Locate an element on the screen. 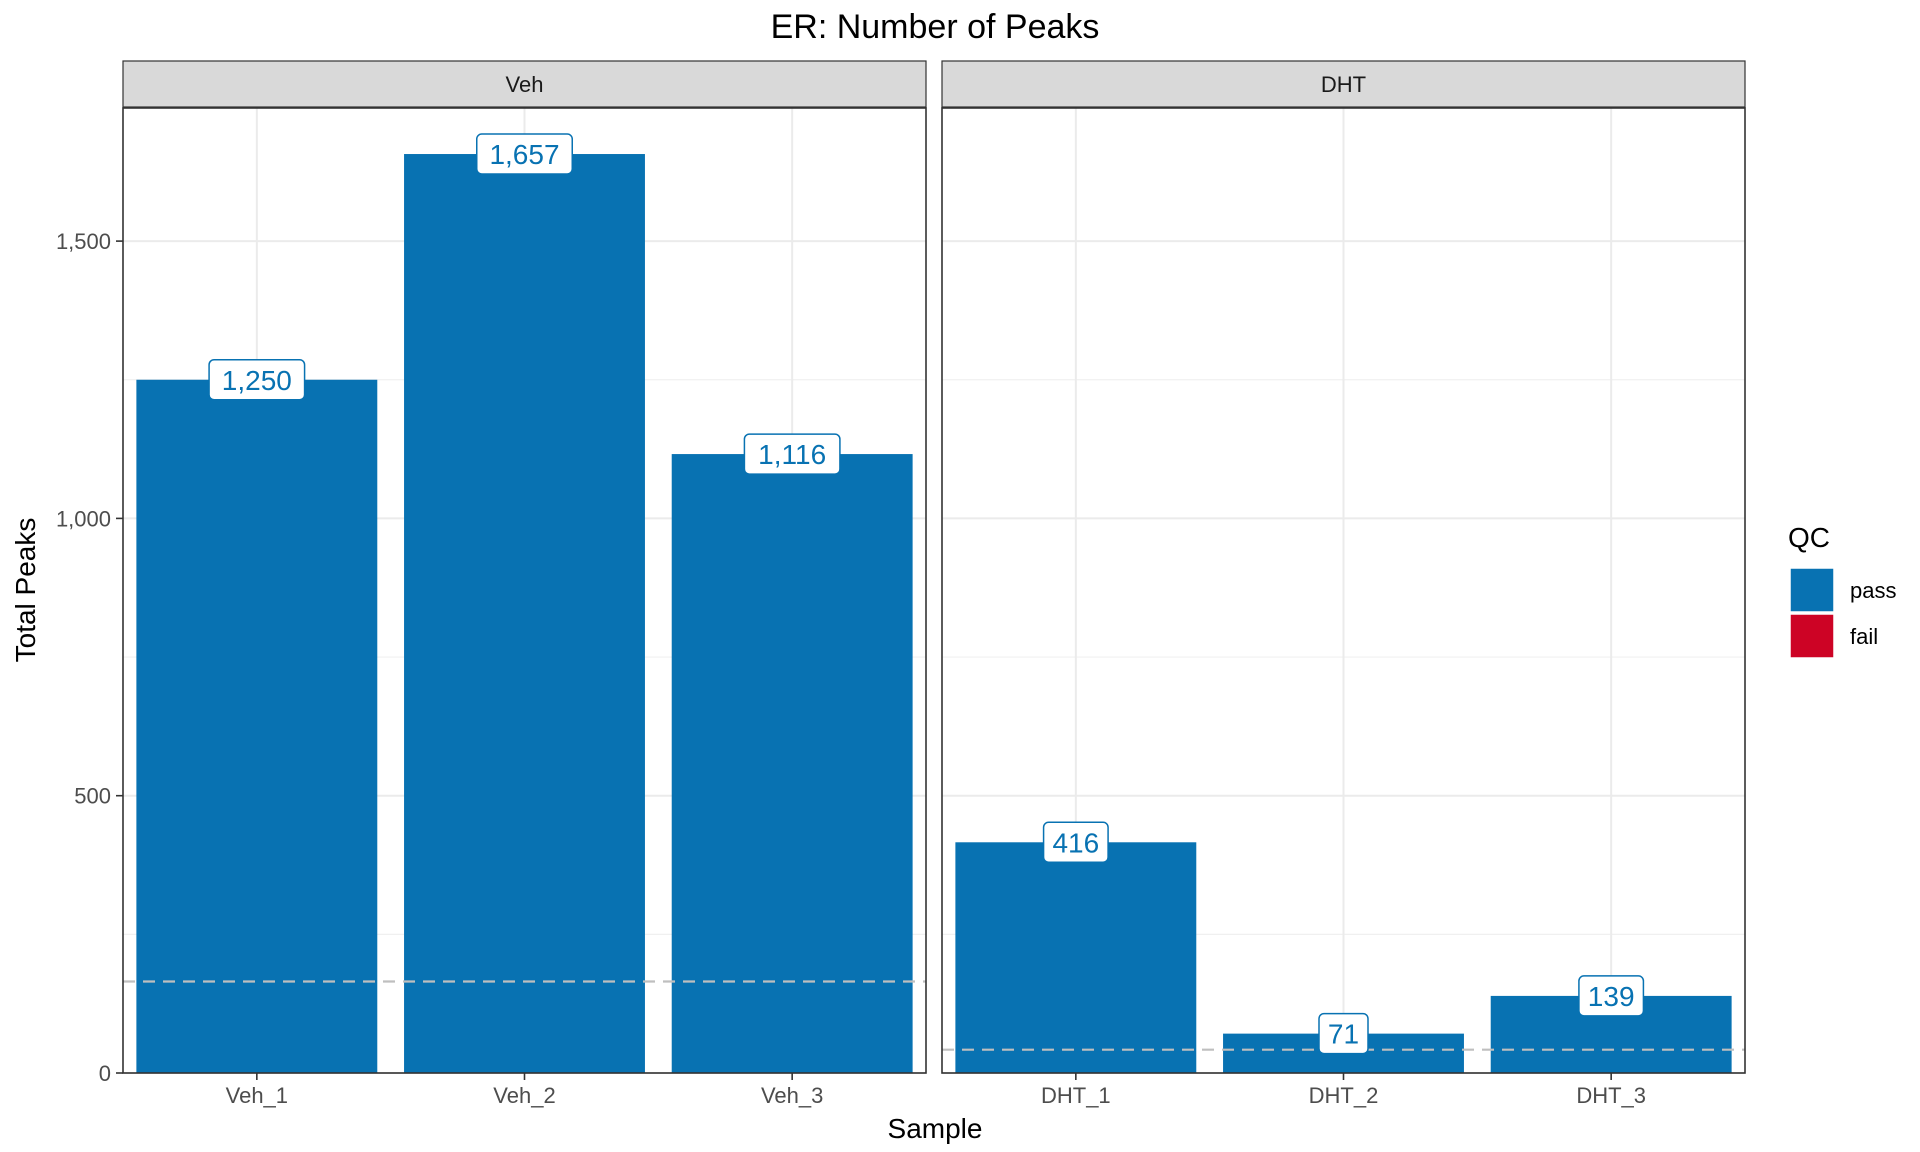 The image size is (1920, 1152). bar-value-label: 139 is located at coordinates (1611, 996).